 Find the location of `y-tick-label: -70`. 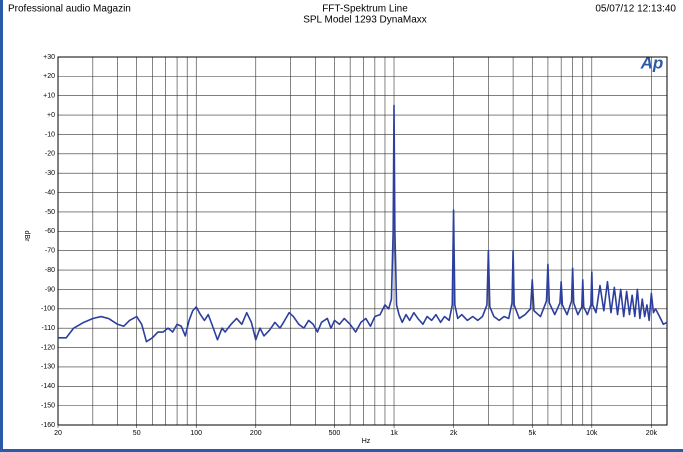

y-tick-label: -70 is located at coordinates (50, 251).